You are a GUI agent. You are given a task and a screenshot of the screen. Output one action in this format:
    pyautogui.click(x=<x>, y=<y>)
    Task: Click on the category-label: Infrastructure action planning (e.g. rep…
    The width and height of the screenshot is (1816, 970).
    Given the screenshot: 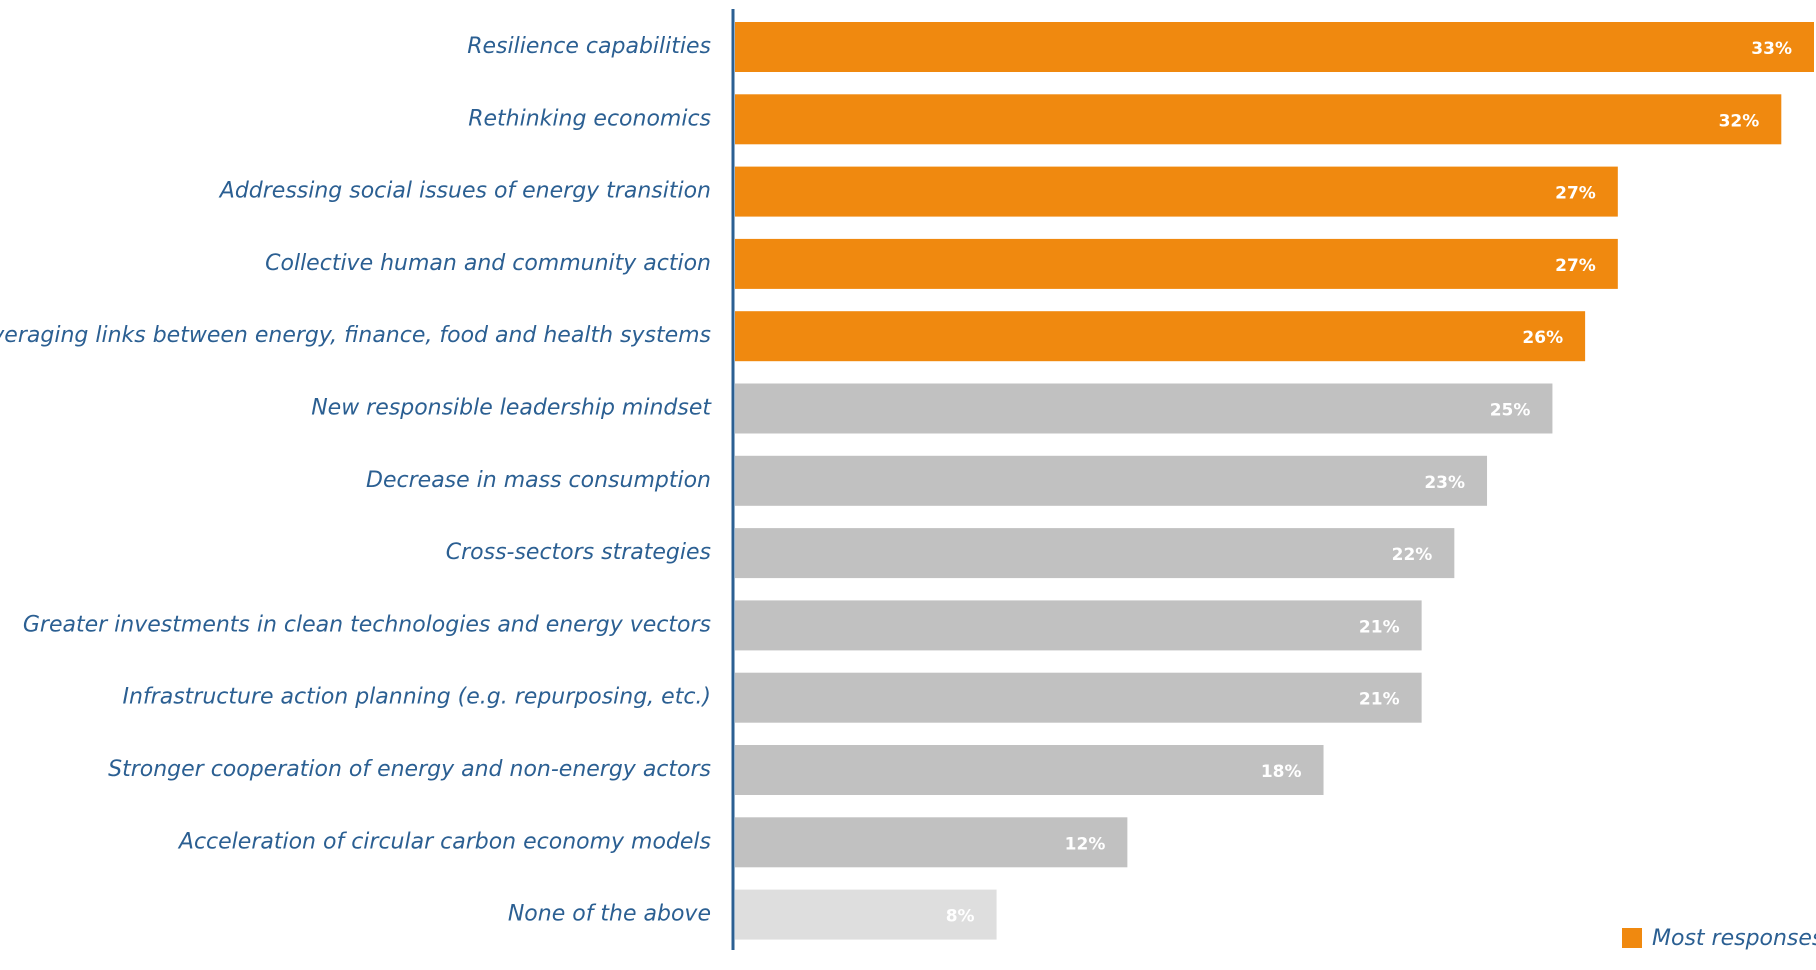 What is the action you would take?
    pyautogui.click(x=416, y=697)
    